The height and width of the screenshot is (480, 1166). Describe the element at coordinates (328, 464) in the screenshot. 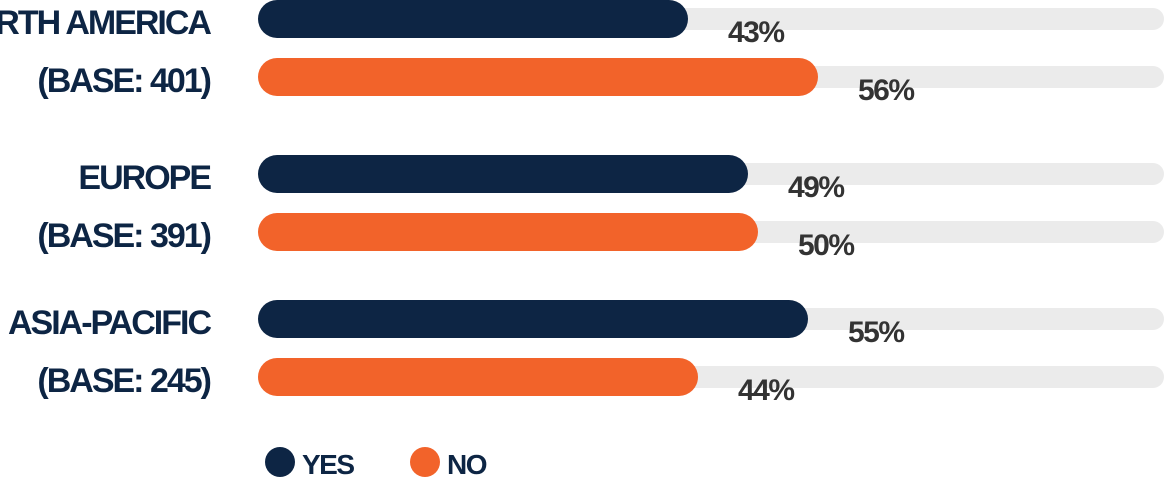

I see `legend-label-yes: YES` at that location.